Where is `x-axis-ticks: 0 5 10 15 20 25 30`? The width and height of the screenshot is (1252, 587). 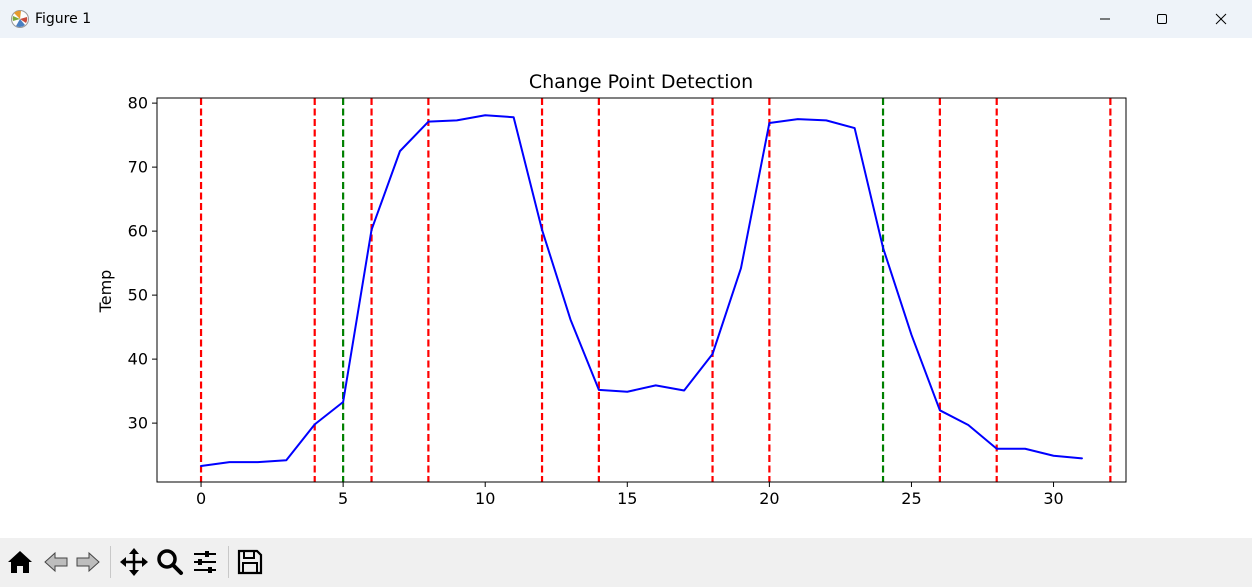
x-axis-ticks: 0 5 10 15 20 25 30 is located at coordinates (630, 495).